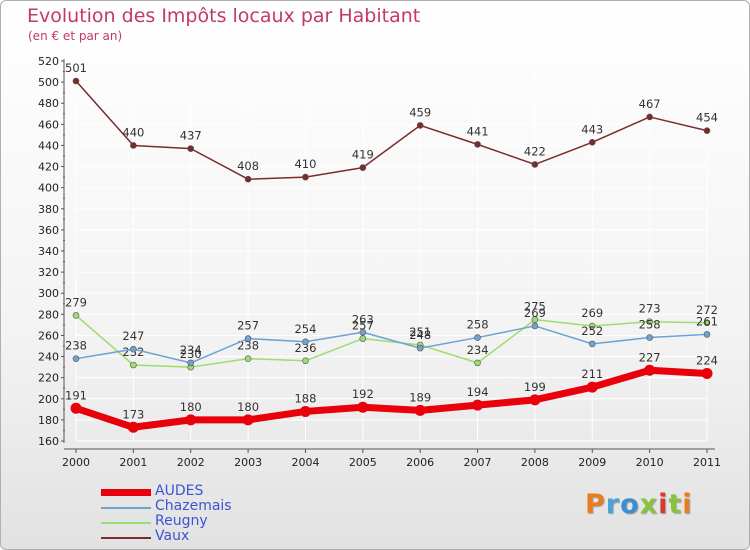 This screenshot has width=750, height=550. Describe the element at coordinates (630, 504) in the screenshot. I see `logo-letter: o` at that location.